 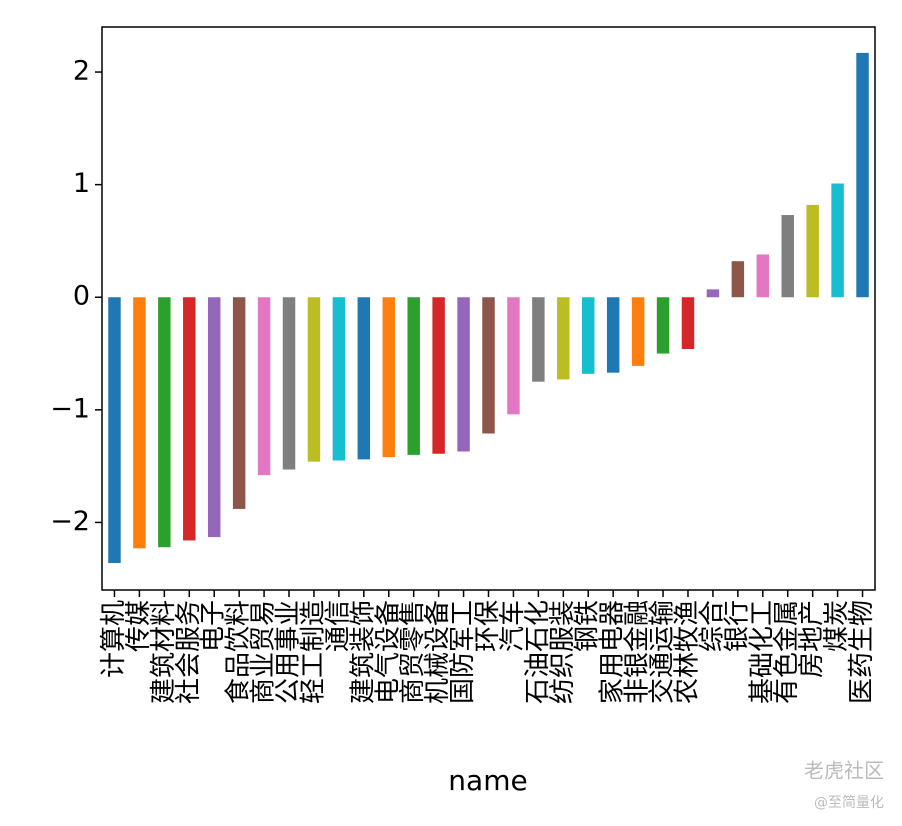 I want to click on y-tick-label: 1, so click(x=81, y=183).